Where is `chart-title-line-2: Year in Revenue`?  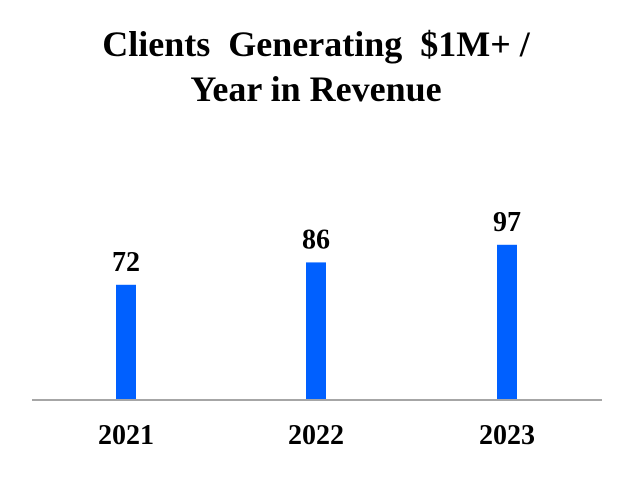
chart-title-line-2: Year in Revenue is located at coordinates (316, 89).